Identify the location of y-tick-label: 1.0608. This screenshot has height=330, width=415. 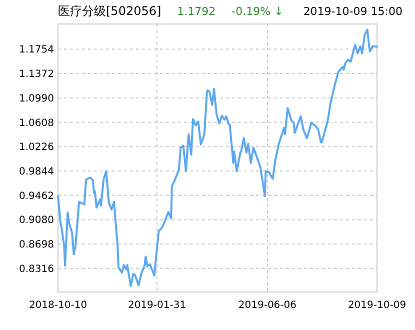
(36, 123).